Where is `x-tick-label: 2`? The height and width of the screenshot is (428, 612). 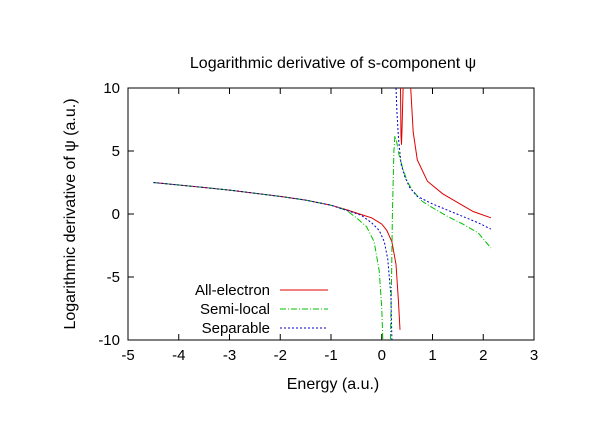
x-tick-label: 2 is located at coordinates (483, 355).